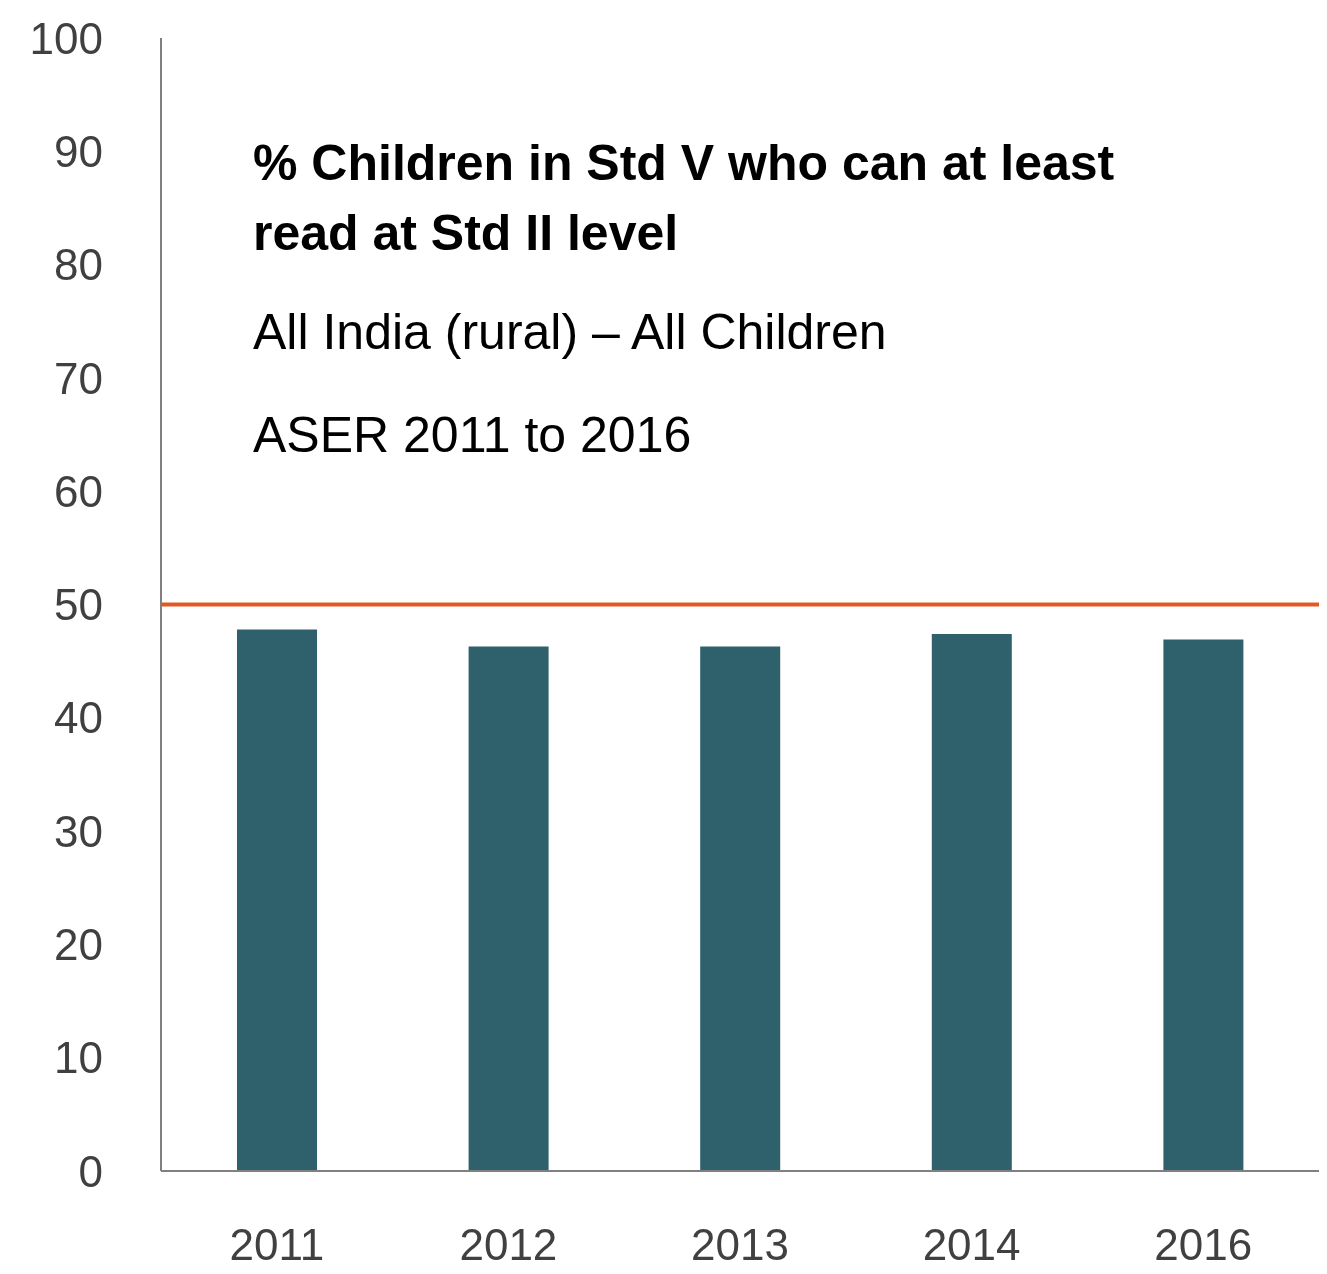 Image resolution: width=1327 pixels, height=1274 pixels. What do you see at coordinates (78, 151) in the screenshot?
I see `y-tick-label: 90` at bounding box center [78, 151].